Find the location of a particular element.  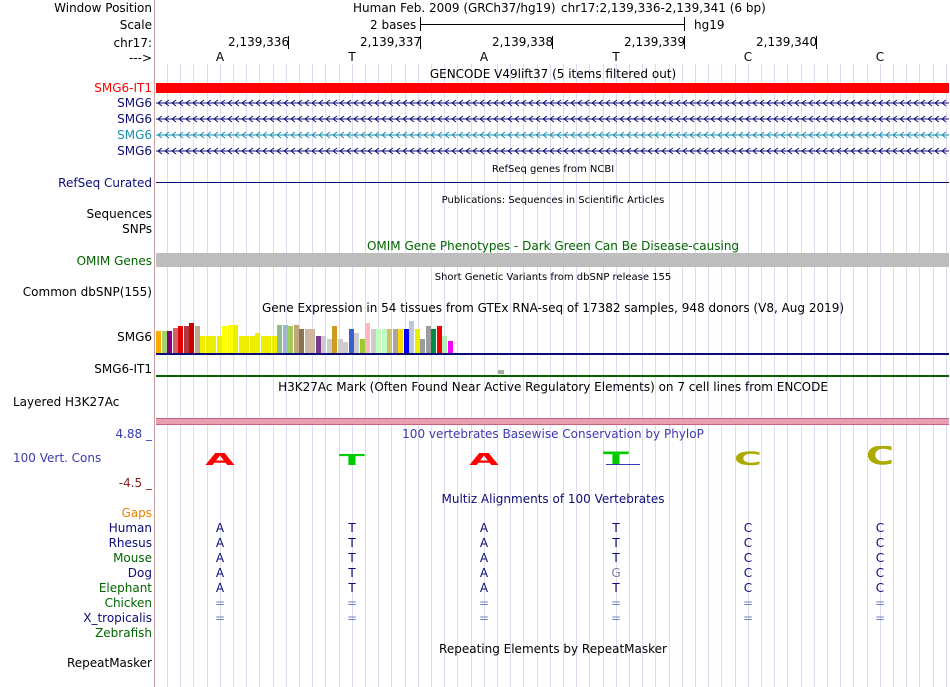

phylop-label: 100 Vert. Cons is located at coordinates (57, 458).